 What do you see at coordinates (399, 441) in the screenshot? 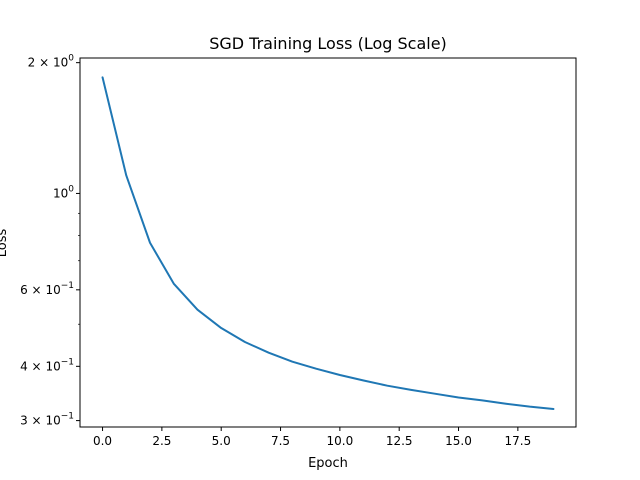
I see `x-tick-label: 12.5` at bounding box center [399, 441].